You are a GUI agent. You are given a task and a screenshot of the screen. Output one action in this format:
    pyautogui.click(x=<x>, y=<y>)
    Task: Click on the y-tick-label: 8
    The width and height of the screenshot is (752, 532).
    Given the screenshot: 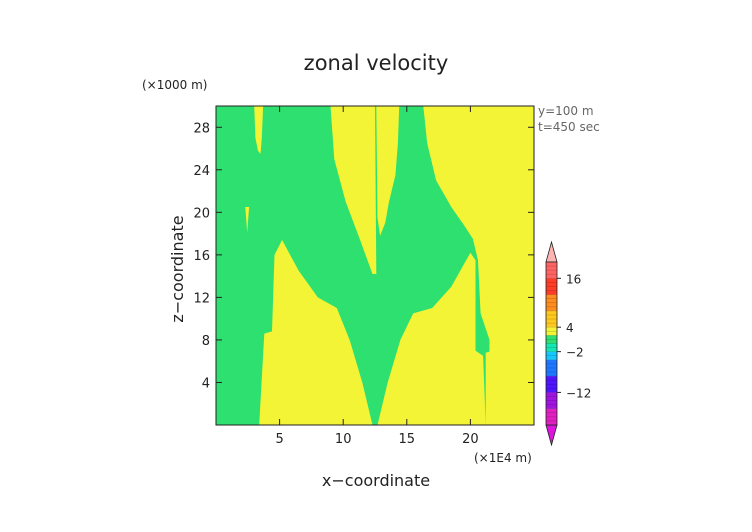 What is the action you would take?
    pyautogui.click(x=206, y=341)
    